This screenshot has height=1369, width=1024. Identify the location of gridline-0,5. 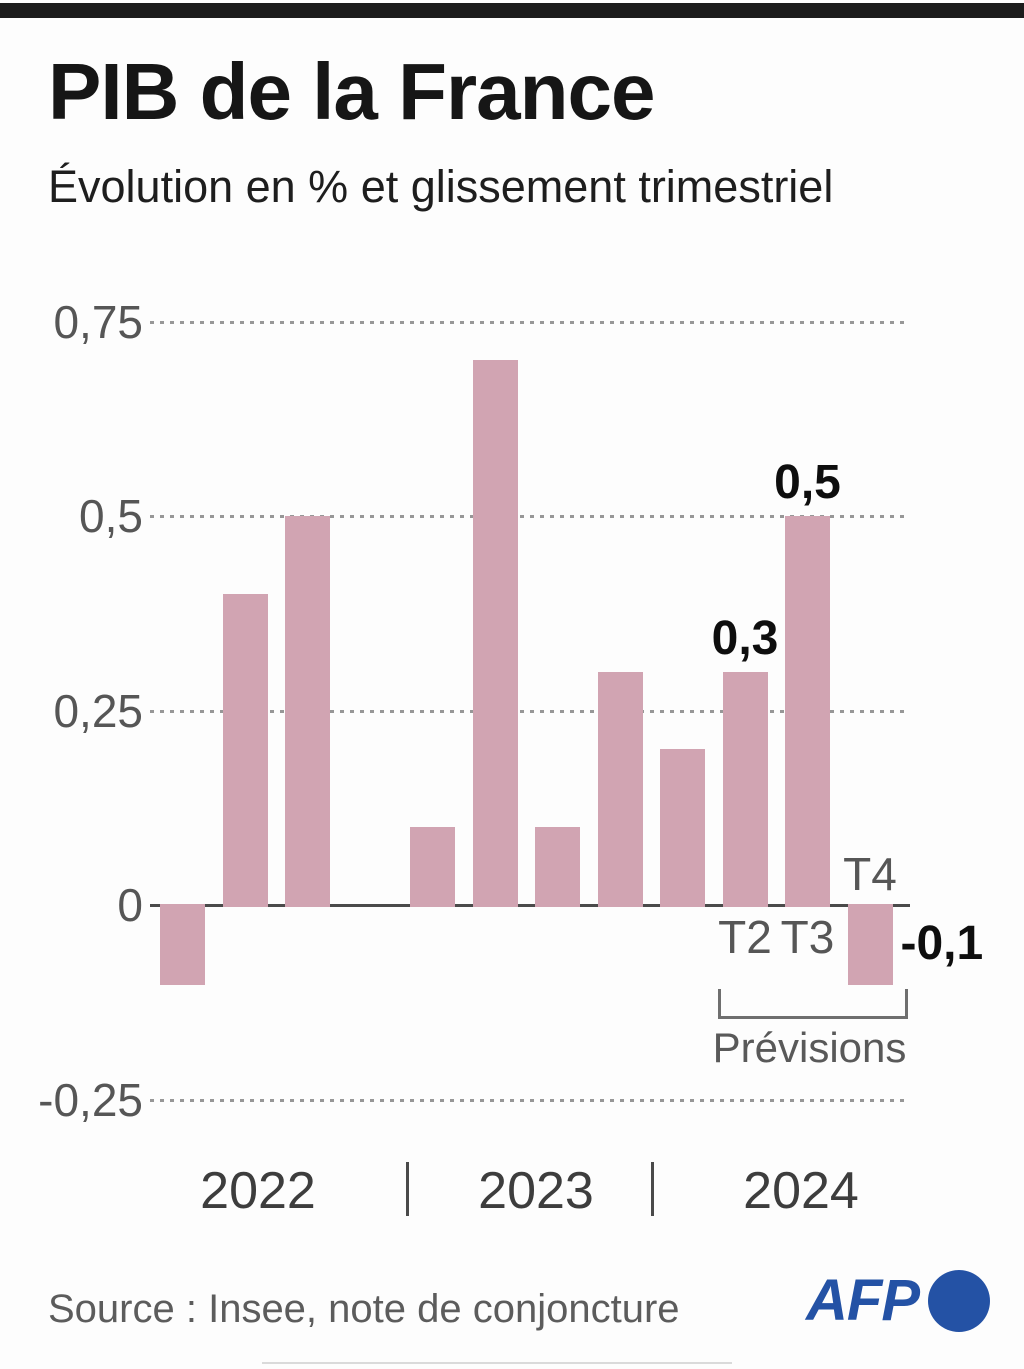
(530, 516).